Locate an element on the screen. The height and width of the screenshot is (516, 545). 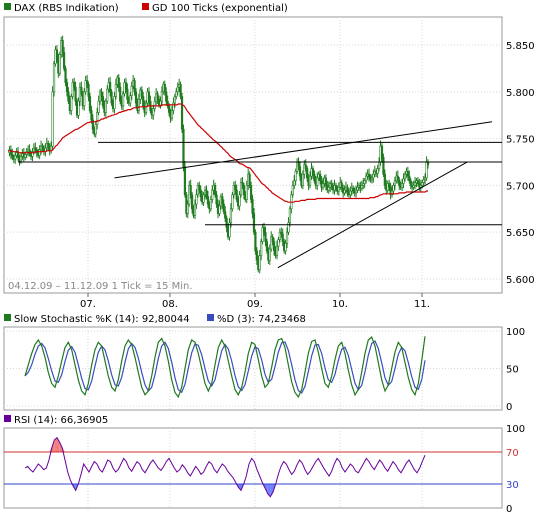
rsi-polyline is located at coordinates (225, 467).